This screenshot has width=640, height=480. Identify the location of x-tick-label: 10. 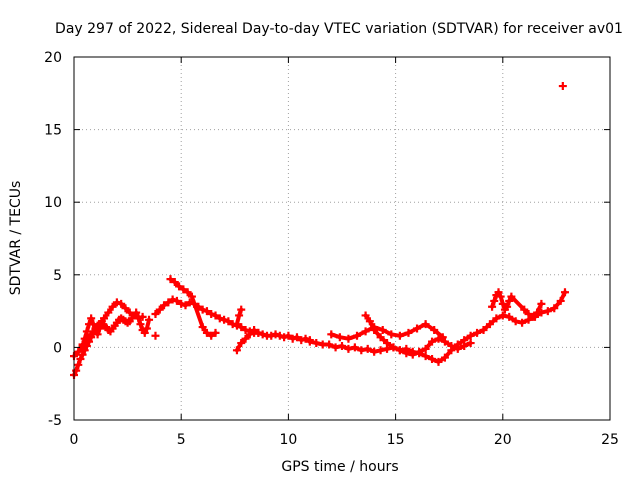
(288, 440).